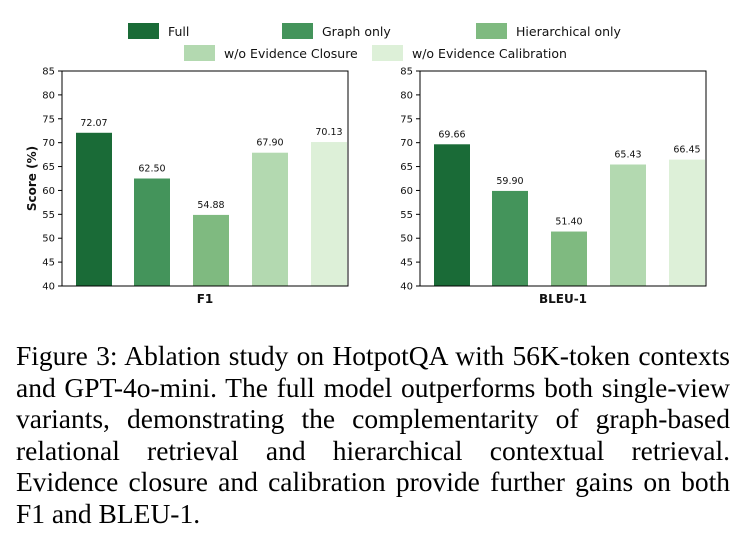 The width and height of the screenshot is (746, 558). What do you see at coordinates (568, 222) in the screenshot?
I see `bar-value-label: 51.40` at bounding box center [568, 222].